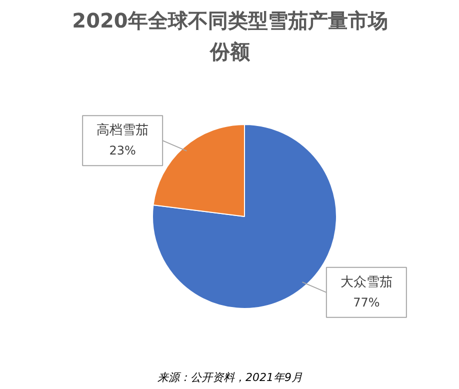  I want to click on source-note: 来源：公开资料，2021年9月, so click(230, 377).